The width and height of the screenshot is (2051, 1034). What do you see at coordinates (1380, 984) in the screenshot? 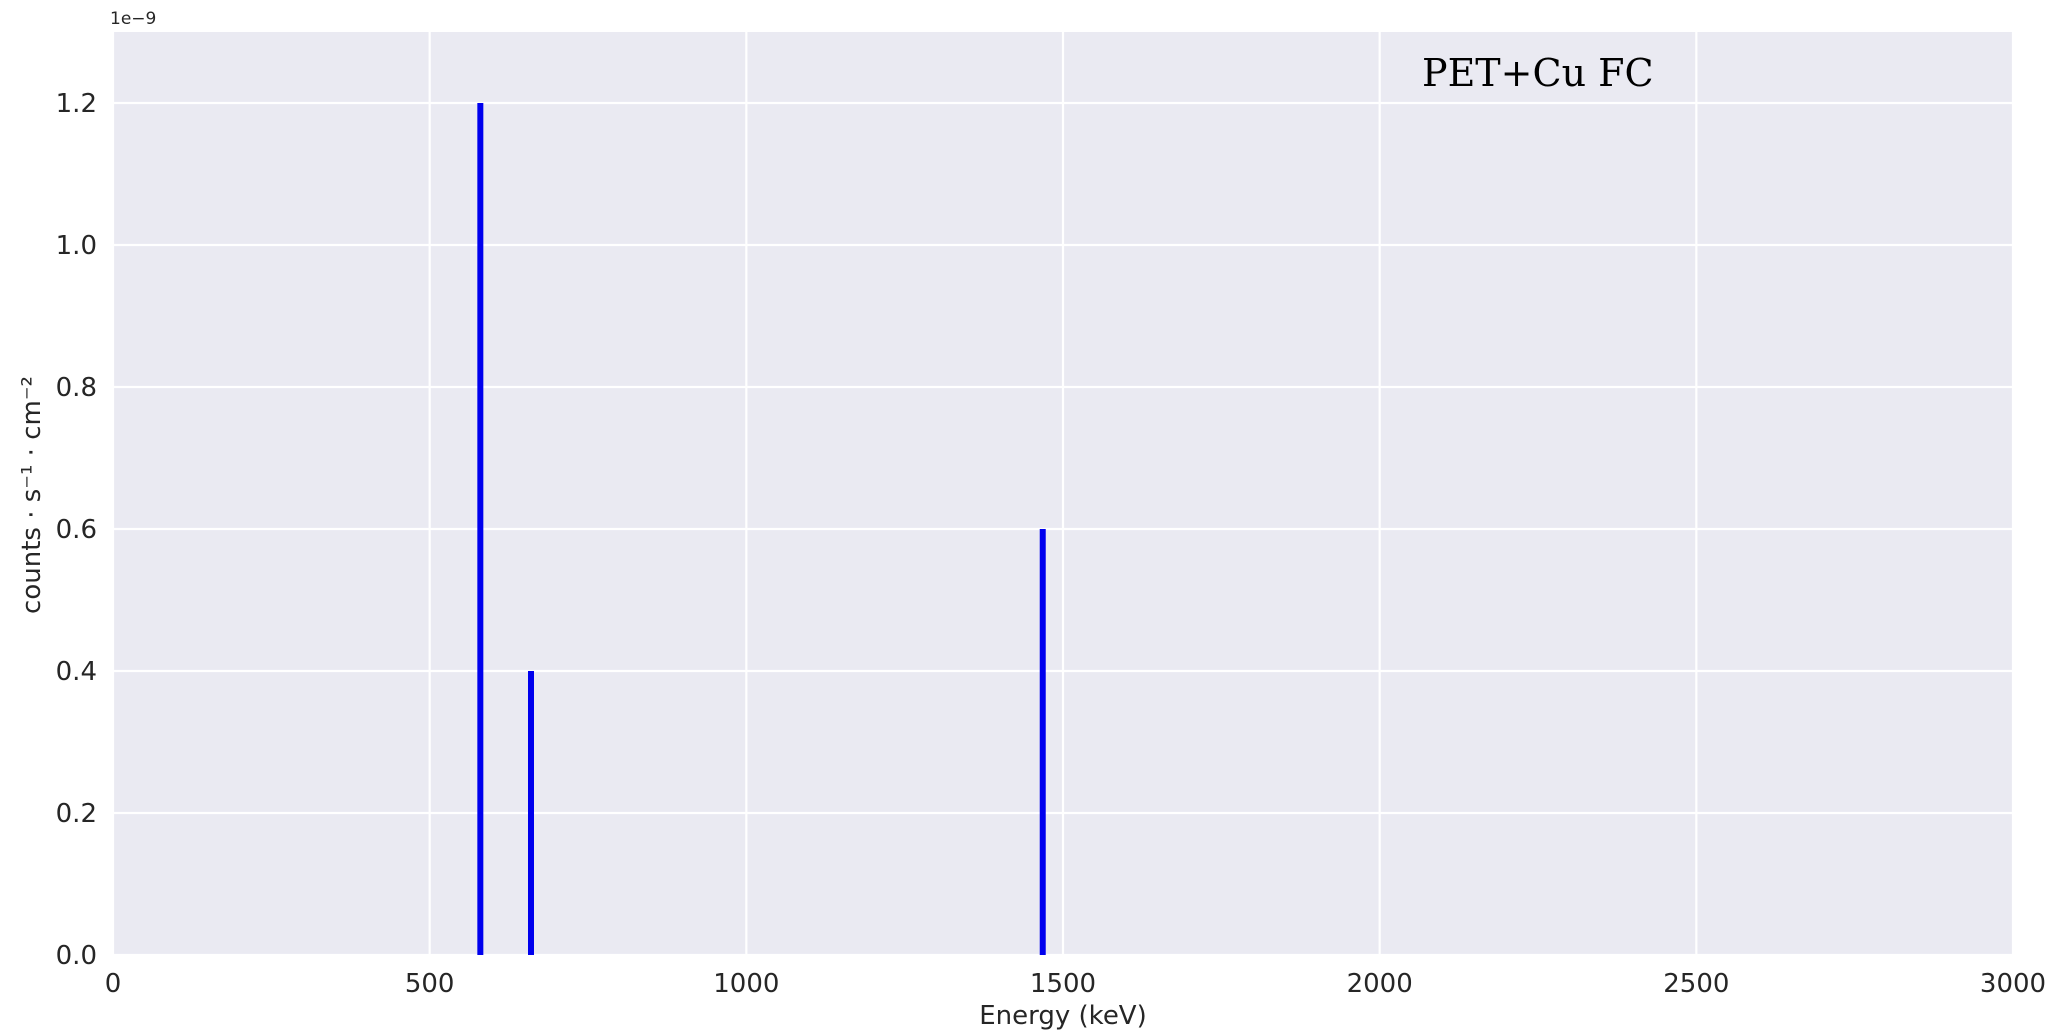
I see `x-tick-label: 2000` at bounding box center [1380, 984].